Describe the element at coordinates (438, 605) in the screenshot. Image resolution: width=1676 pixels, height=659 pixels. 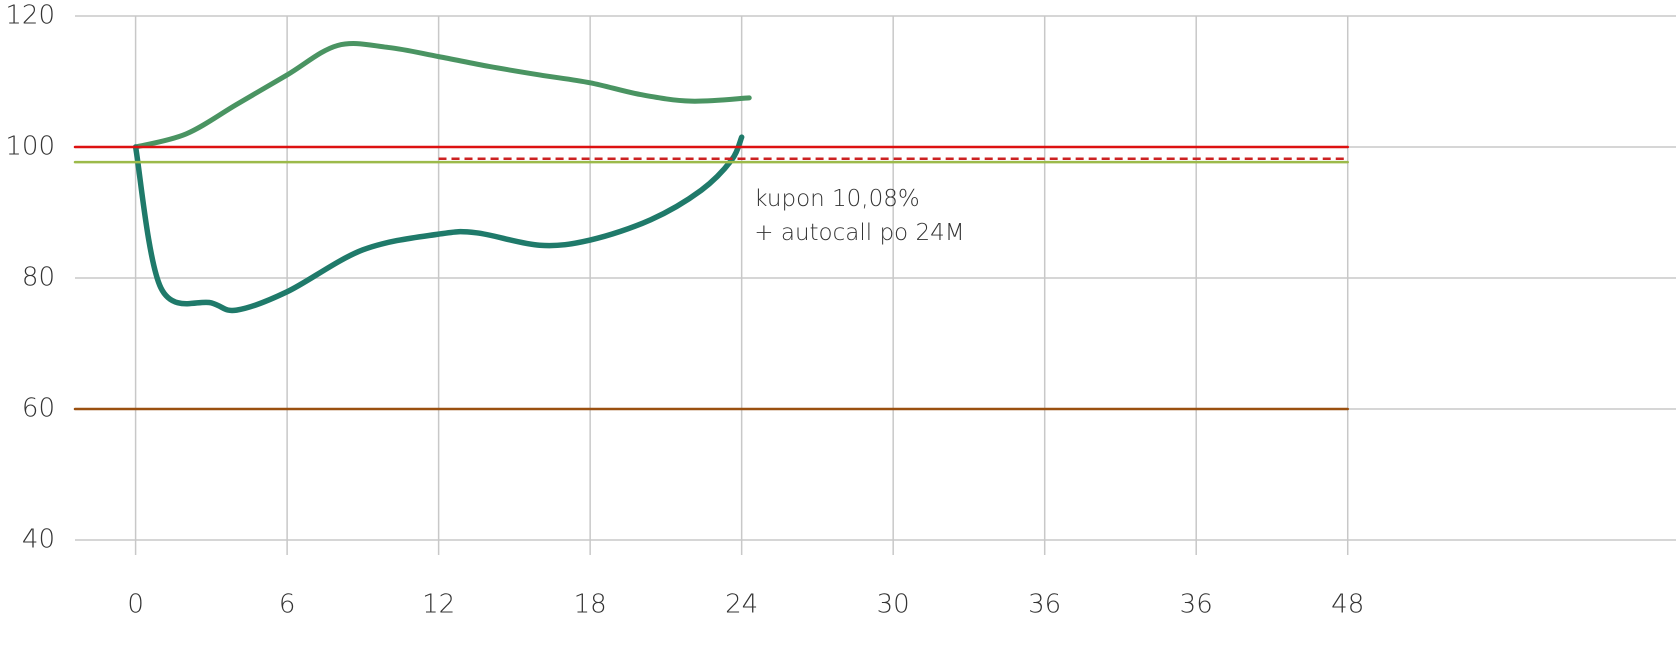
I see `x-tick-label: 12` at that location.